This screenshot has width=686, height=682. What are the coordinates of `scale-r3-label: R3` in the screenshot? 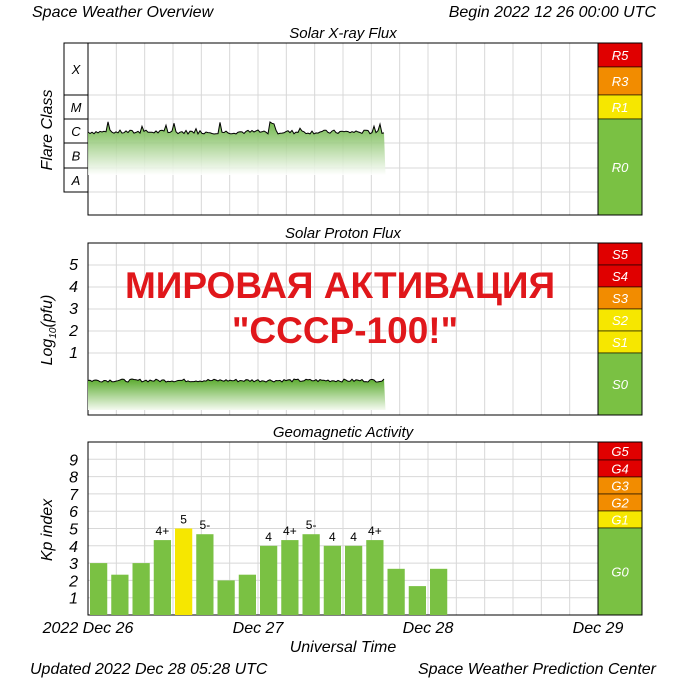 It's located at (620, 81).